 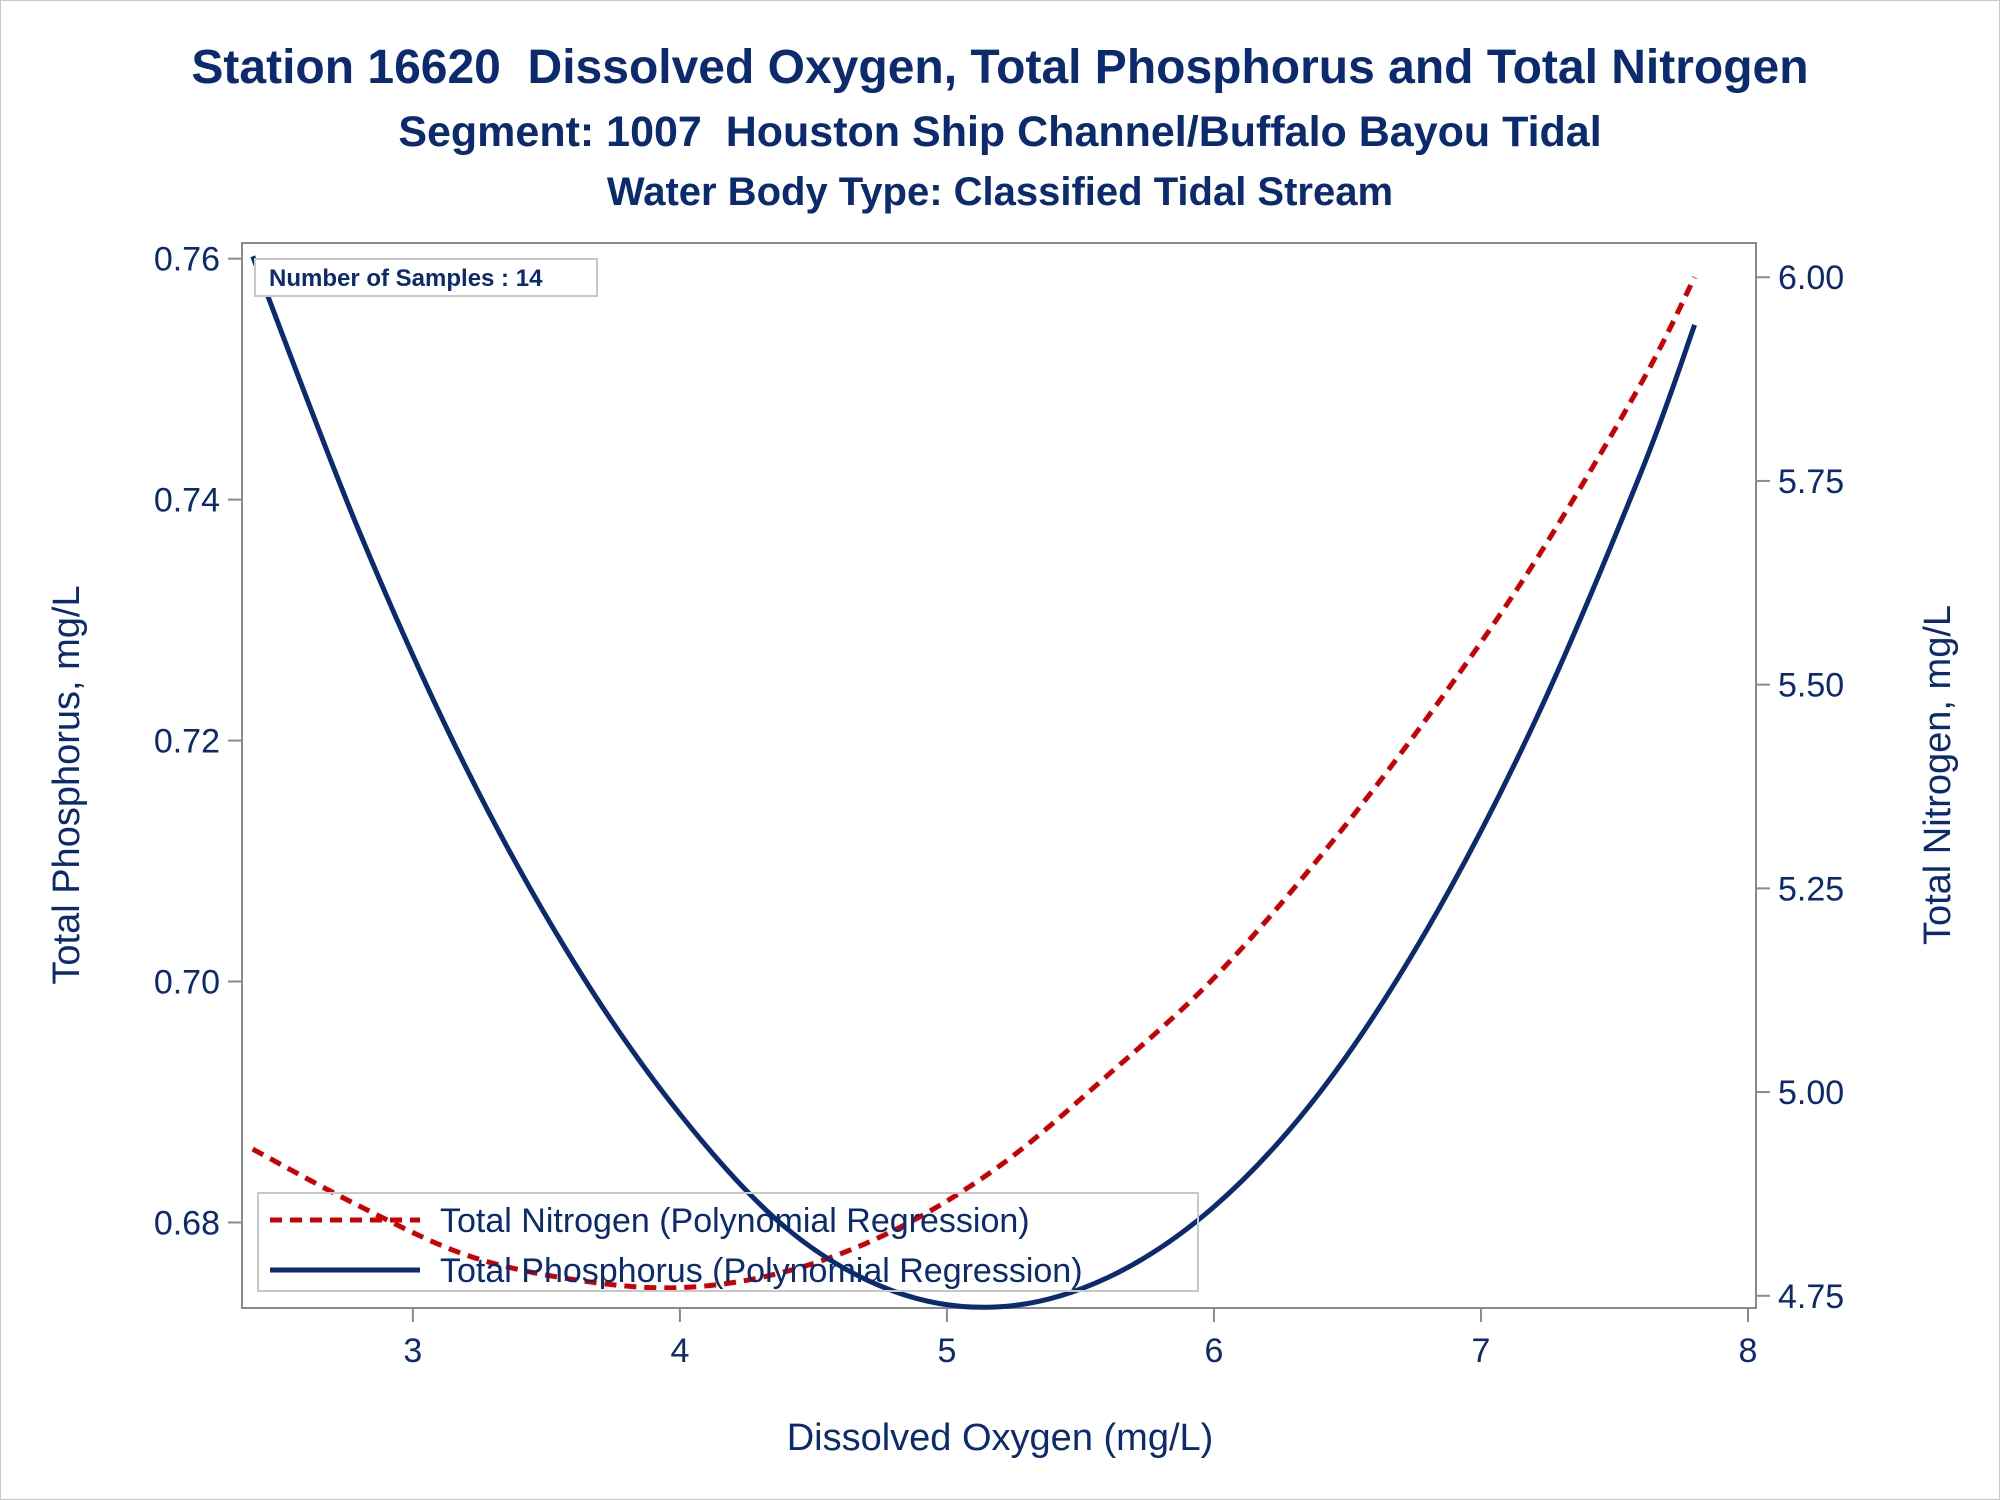 I want to click on chart-subtitle-2: Water Body Type: Classified Tidal Stream, so click(x=1000, y=192).